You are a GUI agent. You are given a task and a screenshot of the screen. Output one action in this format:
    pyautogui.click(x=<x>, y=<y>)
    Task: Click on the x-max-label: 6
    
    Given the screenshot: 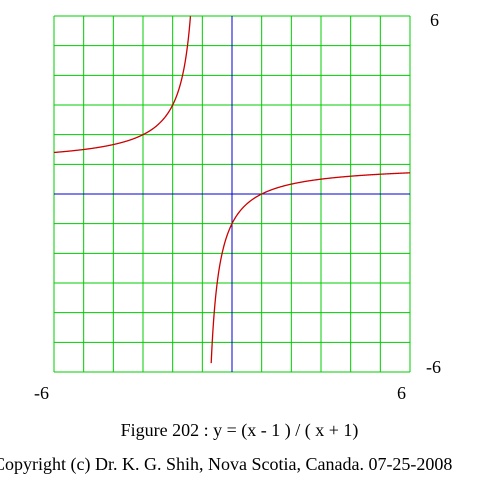 What is the action you would take?
    pyautogui.click(x=401, y=393)
    